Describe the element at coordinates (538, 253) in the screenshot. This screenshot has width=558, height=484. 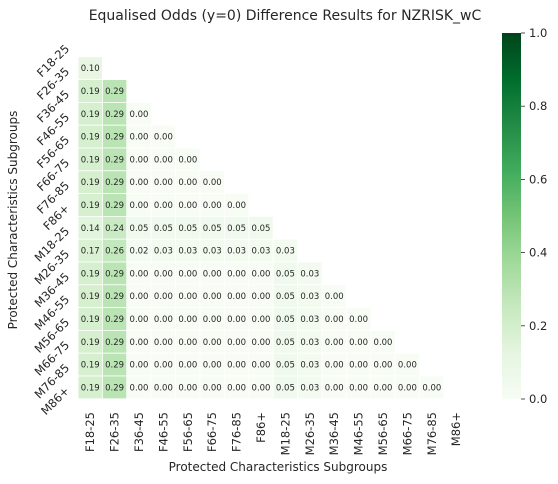
I see `colorbar-tick-label: 0.4` at that location.